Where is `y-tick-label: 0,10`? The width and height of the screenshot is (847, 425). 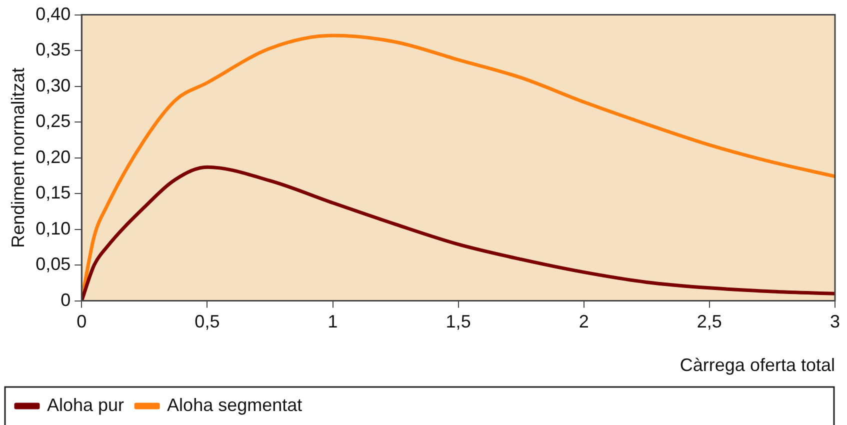
y-tick-label: 0,10 is located at coordinates (53, 228).